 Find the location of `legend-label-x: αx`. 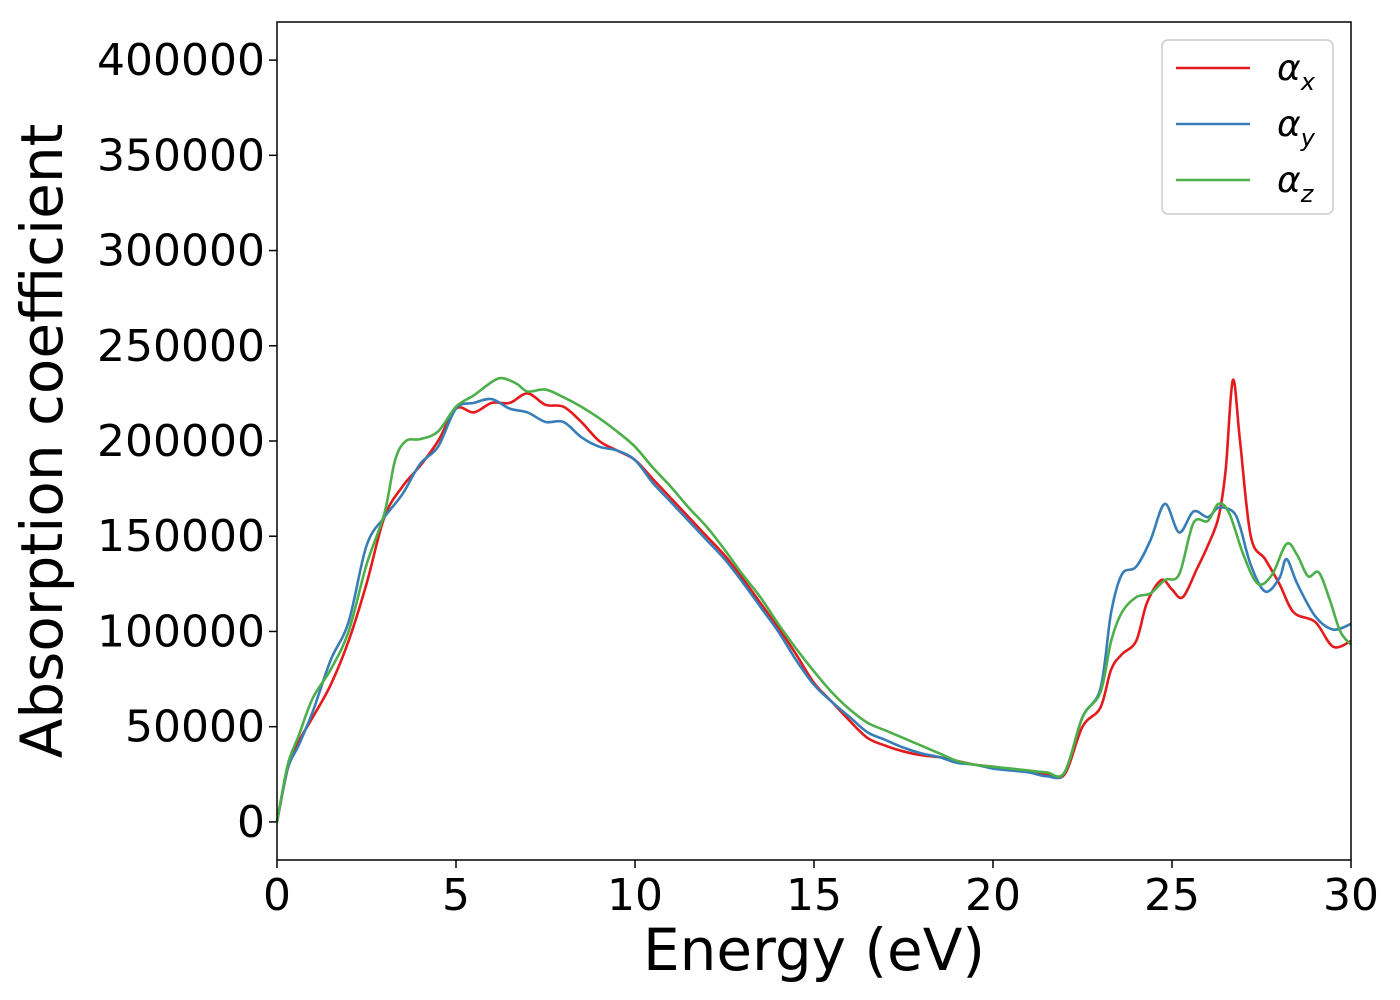

legend-label-x: αx is located at coordinates (1296, 72).